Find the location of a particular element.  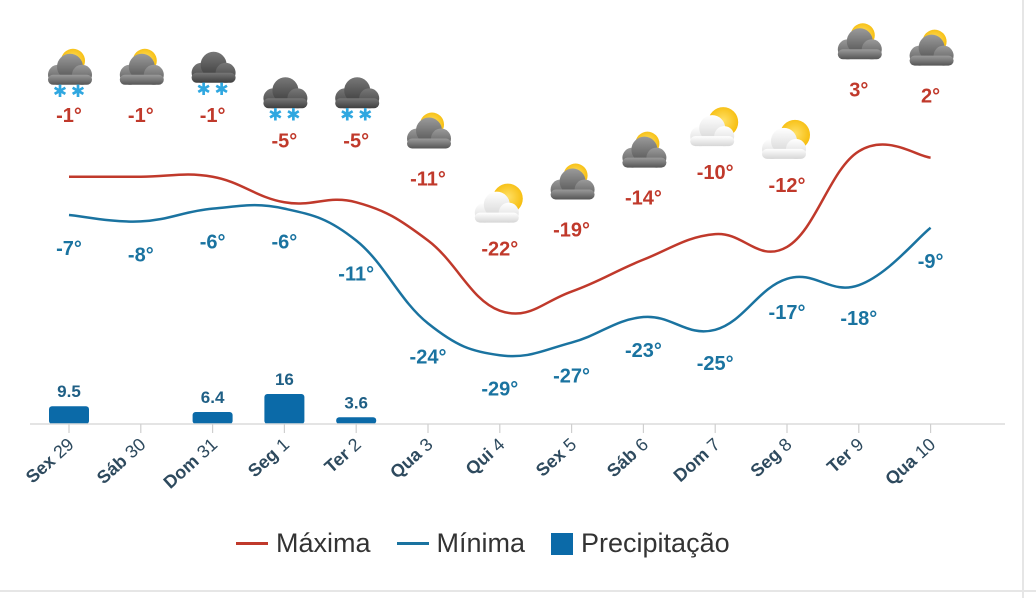

x-axis-day-label: Ter 9 is located at coordinates (845, 455).